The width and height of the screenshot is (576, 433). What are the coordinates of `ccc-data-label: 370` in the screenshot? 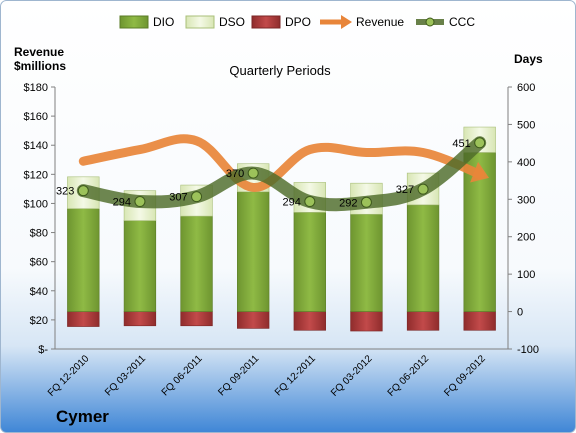 It's located at (235, 174).